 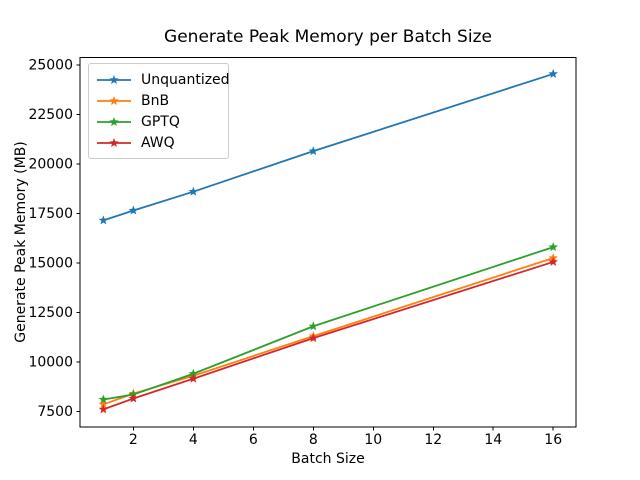 What do you see at coordinates (50, 313) in the screenshot?
I see `y-tick-label: 12500` at bounding box center [50, 313].